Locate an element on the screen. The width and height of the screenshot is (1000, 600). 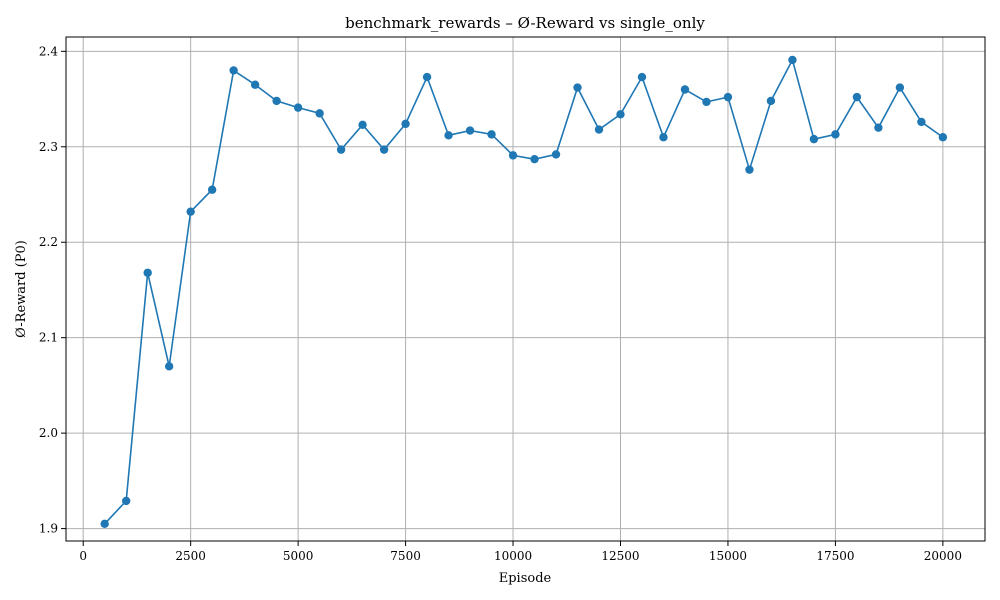
x-tick-label: 10000 is located at coordinates (513, 556).